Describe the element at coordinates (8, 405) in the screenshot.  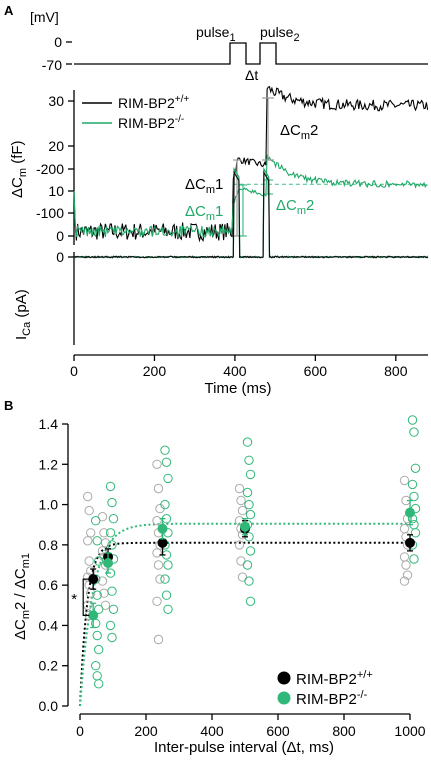
I see `panel-b-label: B` at that location.